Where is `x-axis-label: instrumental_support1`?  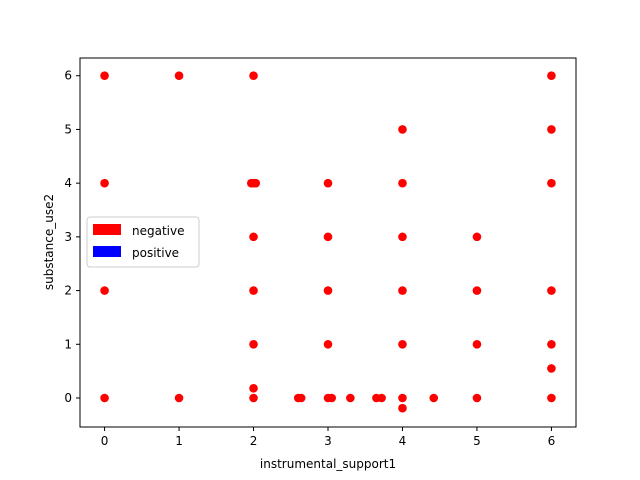
x-axis-label: instrumental_support1 is located at coordinates (328, 464).